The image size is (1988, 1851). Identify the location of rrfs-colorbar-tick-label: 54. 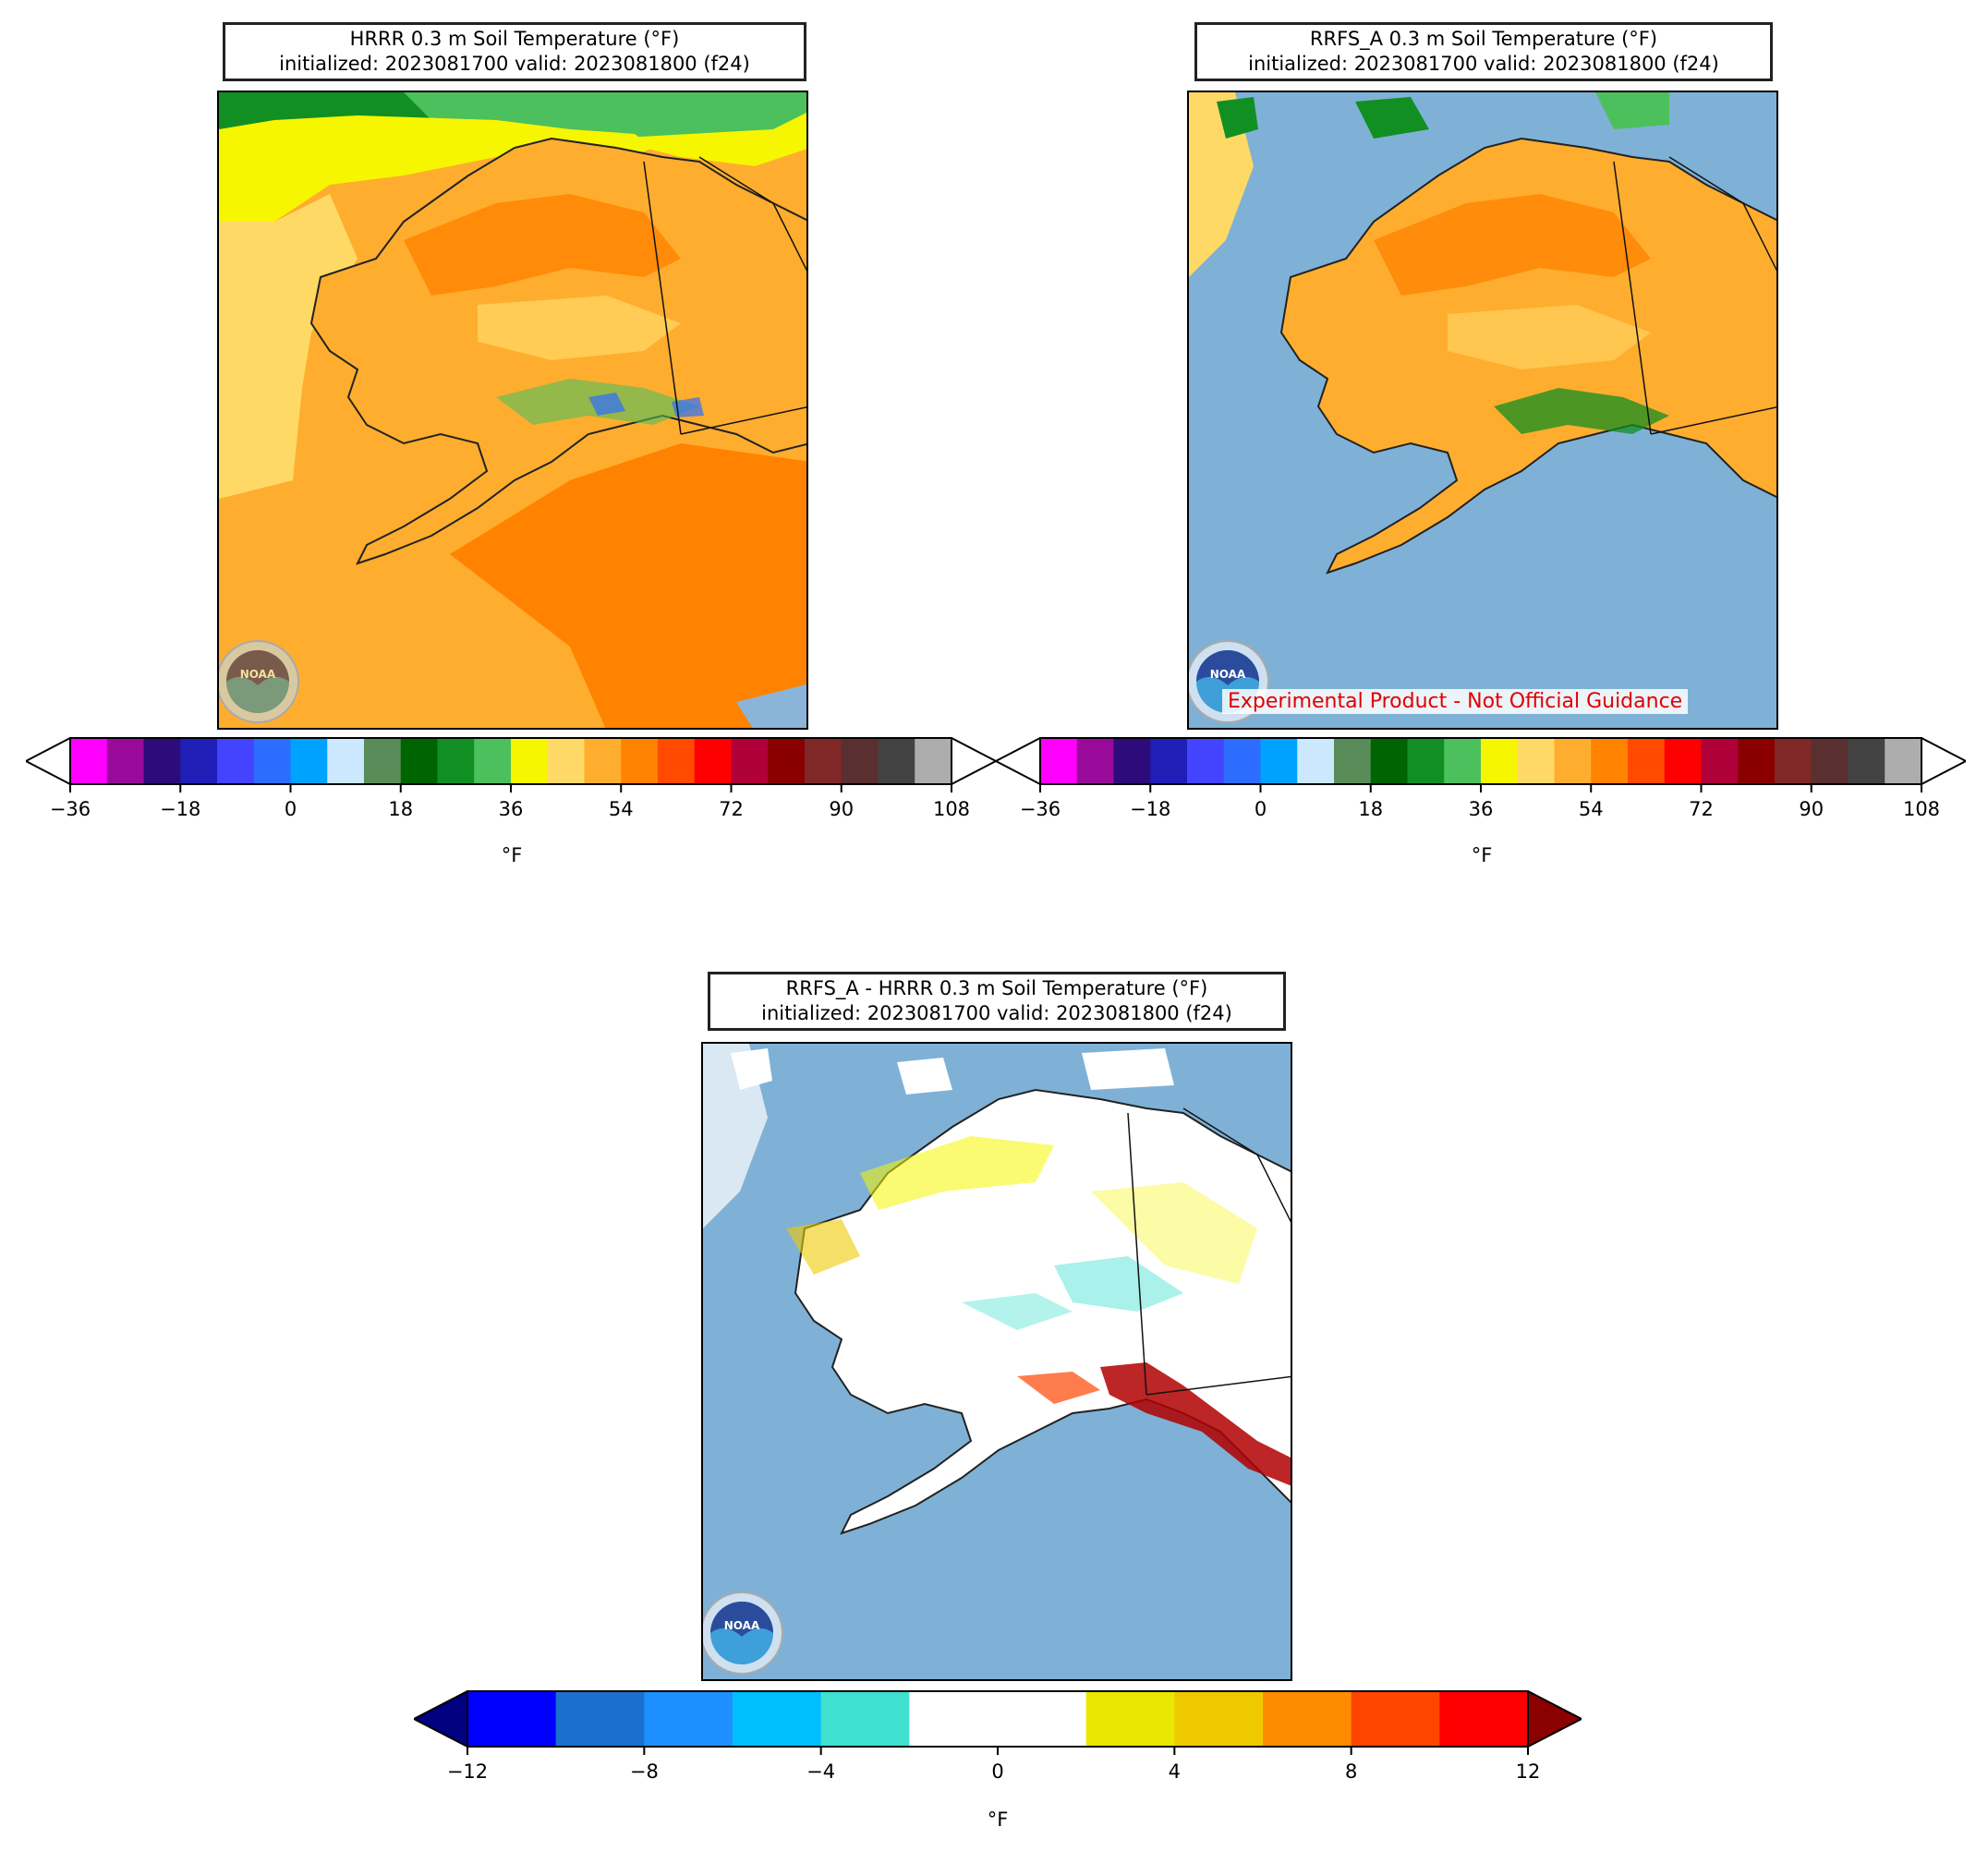
(1591, 809).